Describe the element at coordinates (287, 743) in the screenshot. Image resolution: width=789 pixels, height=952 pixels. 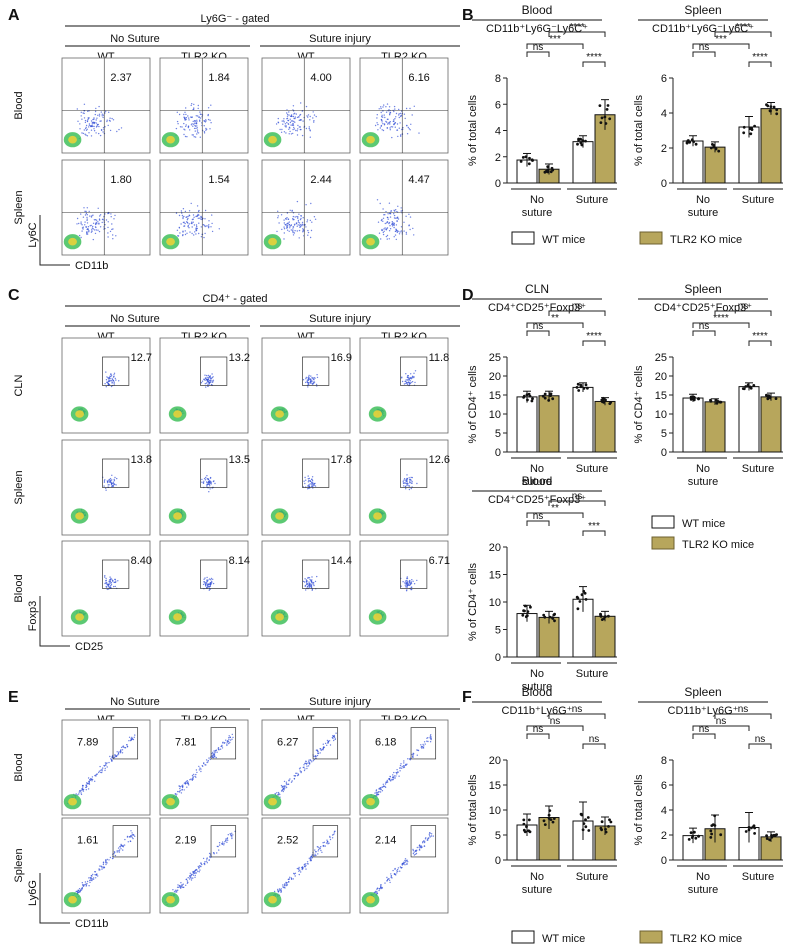
I see `gate-percentage: 6.27` at that location.